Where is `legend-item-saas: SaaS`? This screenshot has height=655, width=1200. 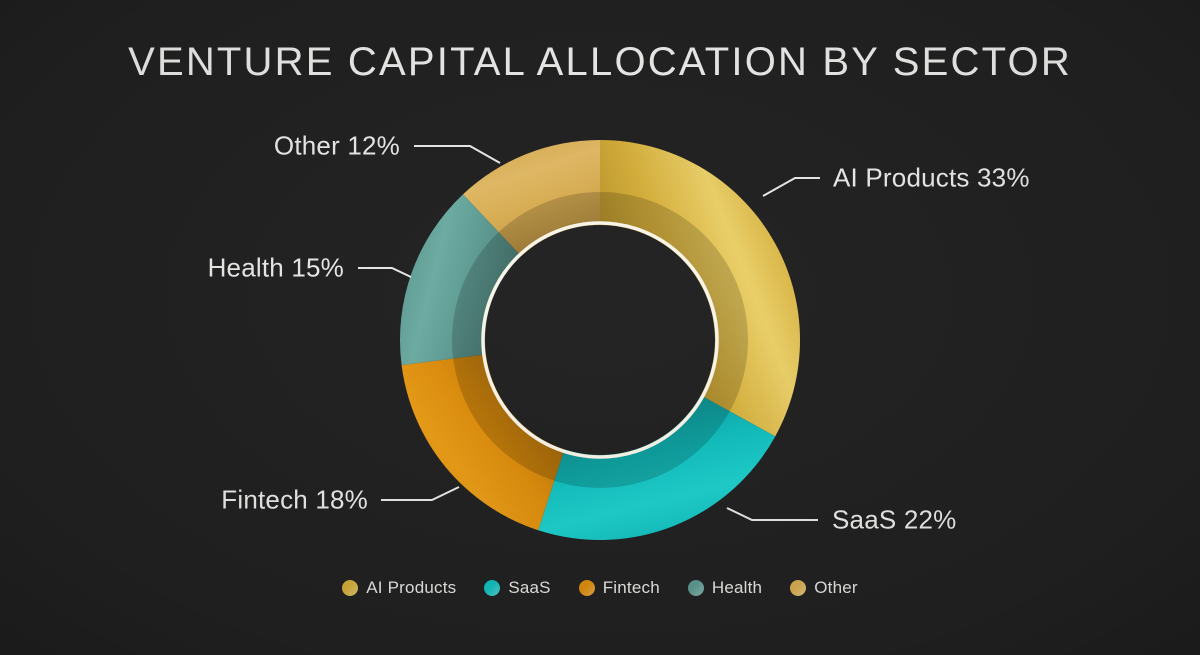
legend-item-saas: SaaS is located at coordinates (517, 588).